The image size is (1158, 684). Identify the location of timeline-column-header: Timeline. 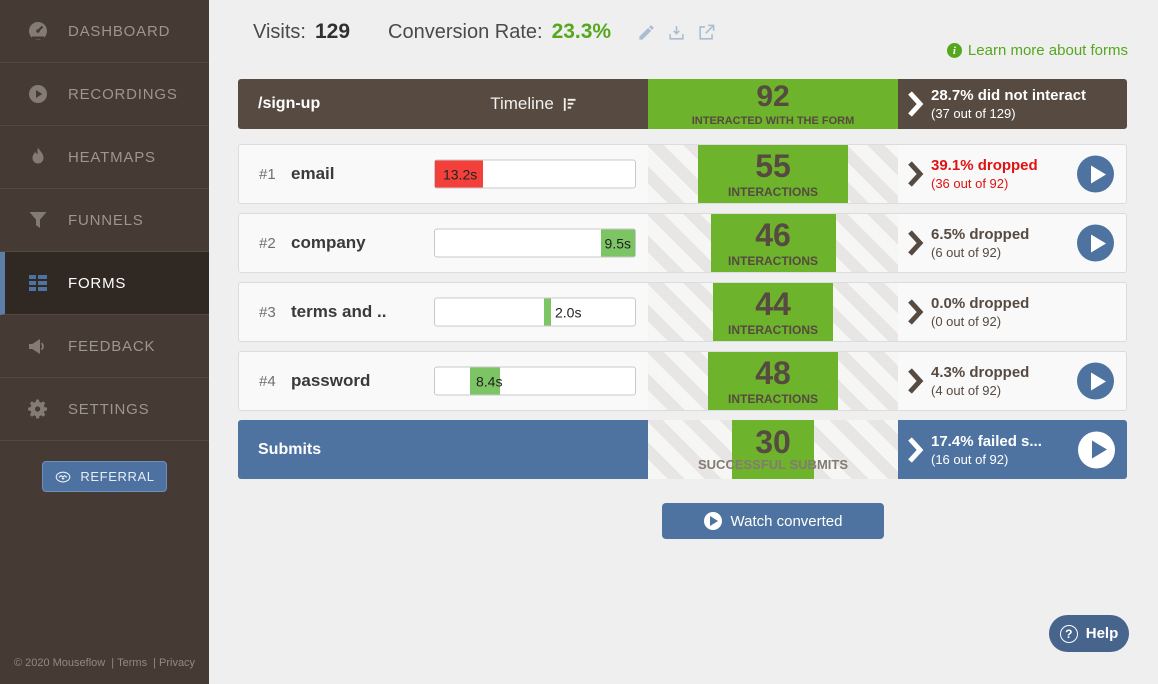
(534, 104).